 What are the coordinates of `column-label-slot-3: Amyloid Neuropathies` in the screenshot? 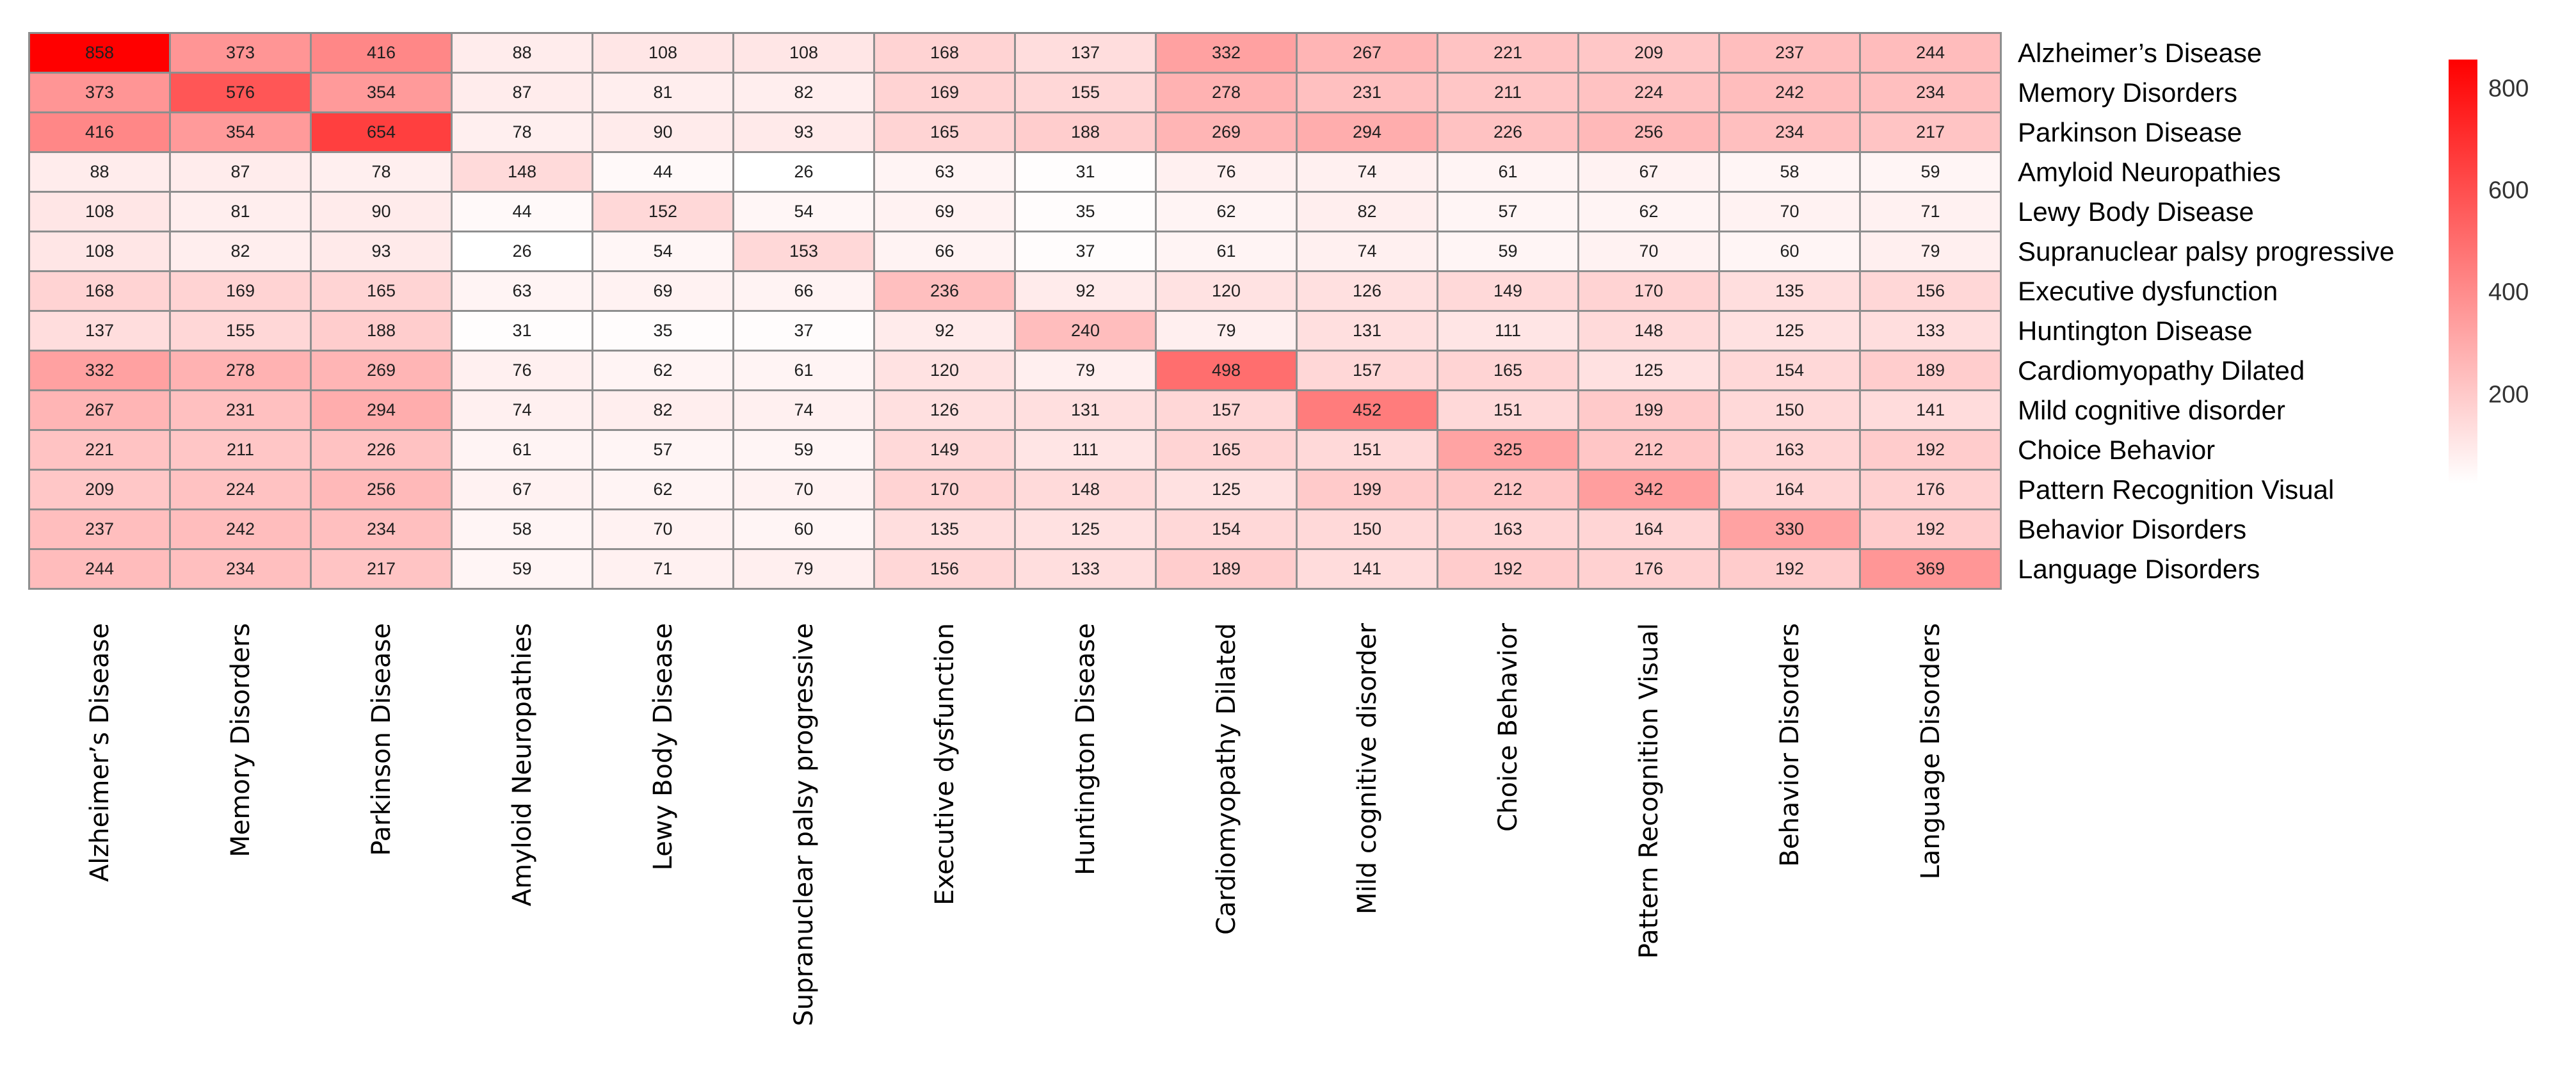 It's located at (522, 764).